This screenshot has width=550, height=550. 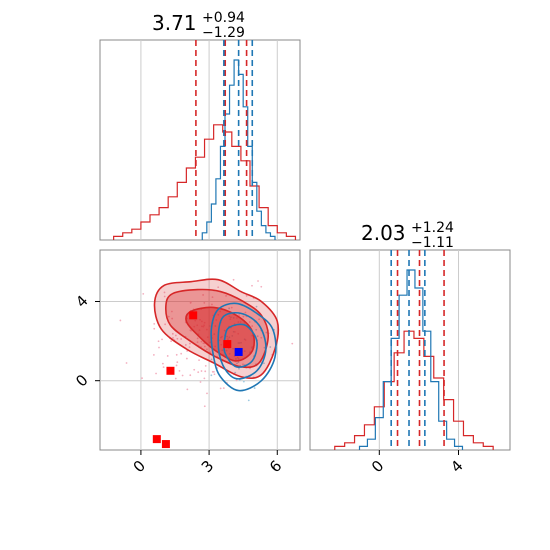 I want to click on marginal-title-param2: 2.03 +1.24 −1.11, so click(x=407, y=235).